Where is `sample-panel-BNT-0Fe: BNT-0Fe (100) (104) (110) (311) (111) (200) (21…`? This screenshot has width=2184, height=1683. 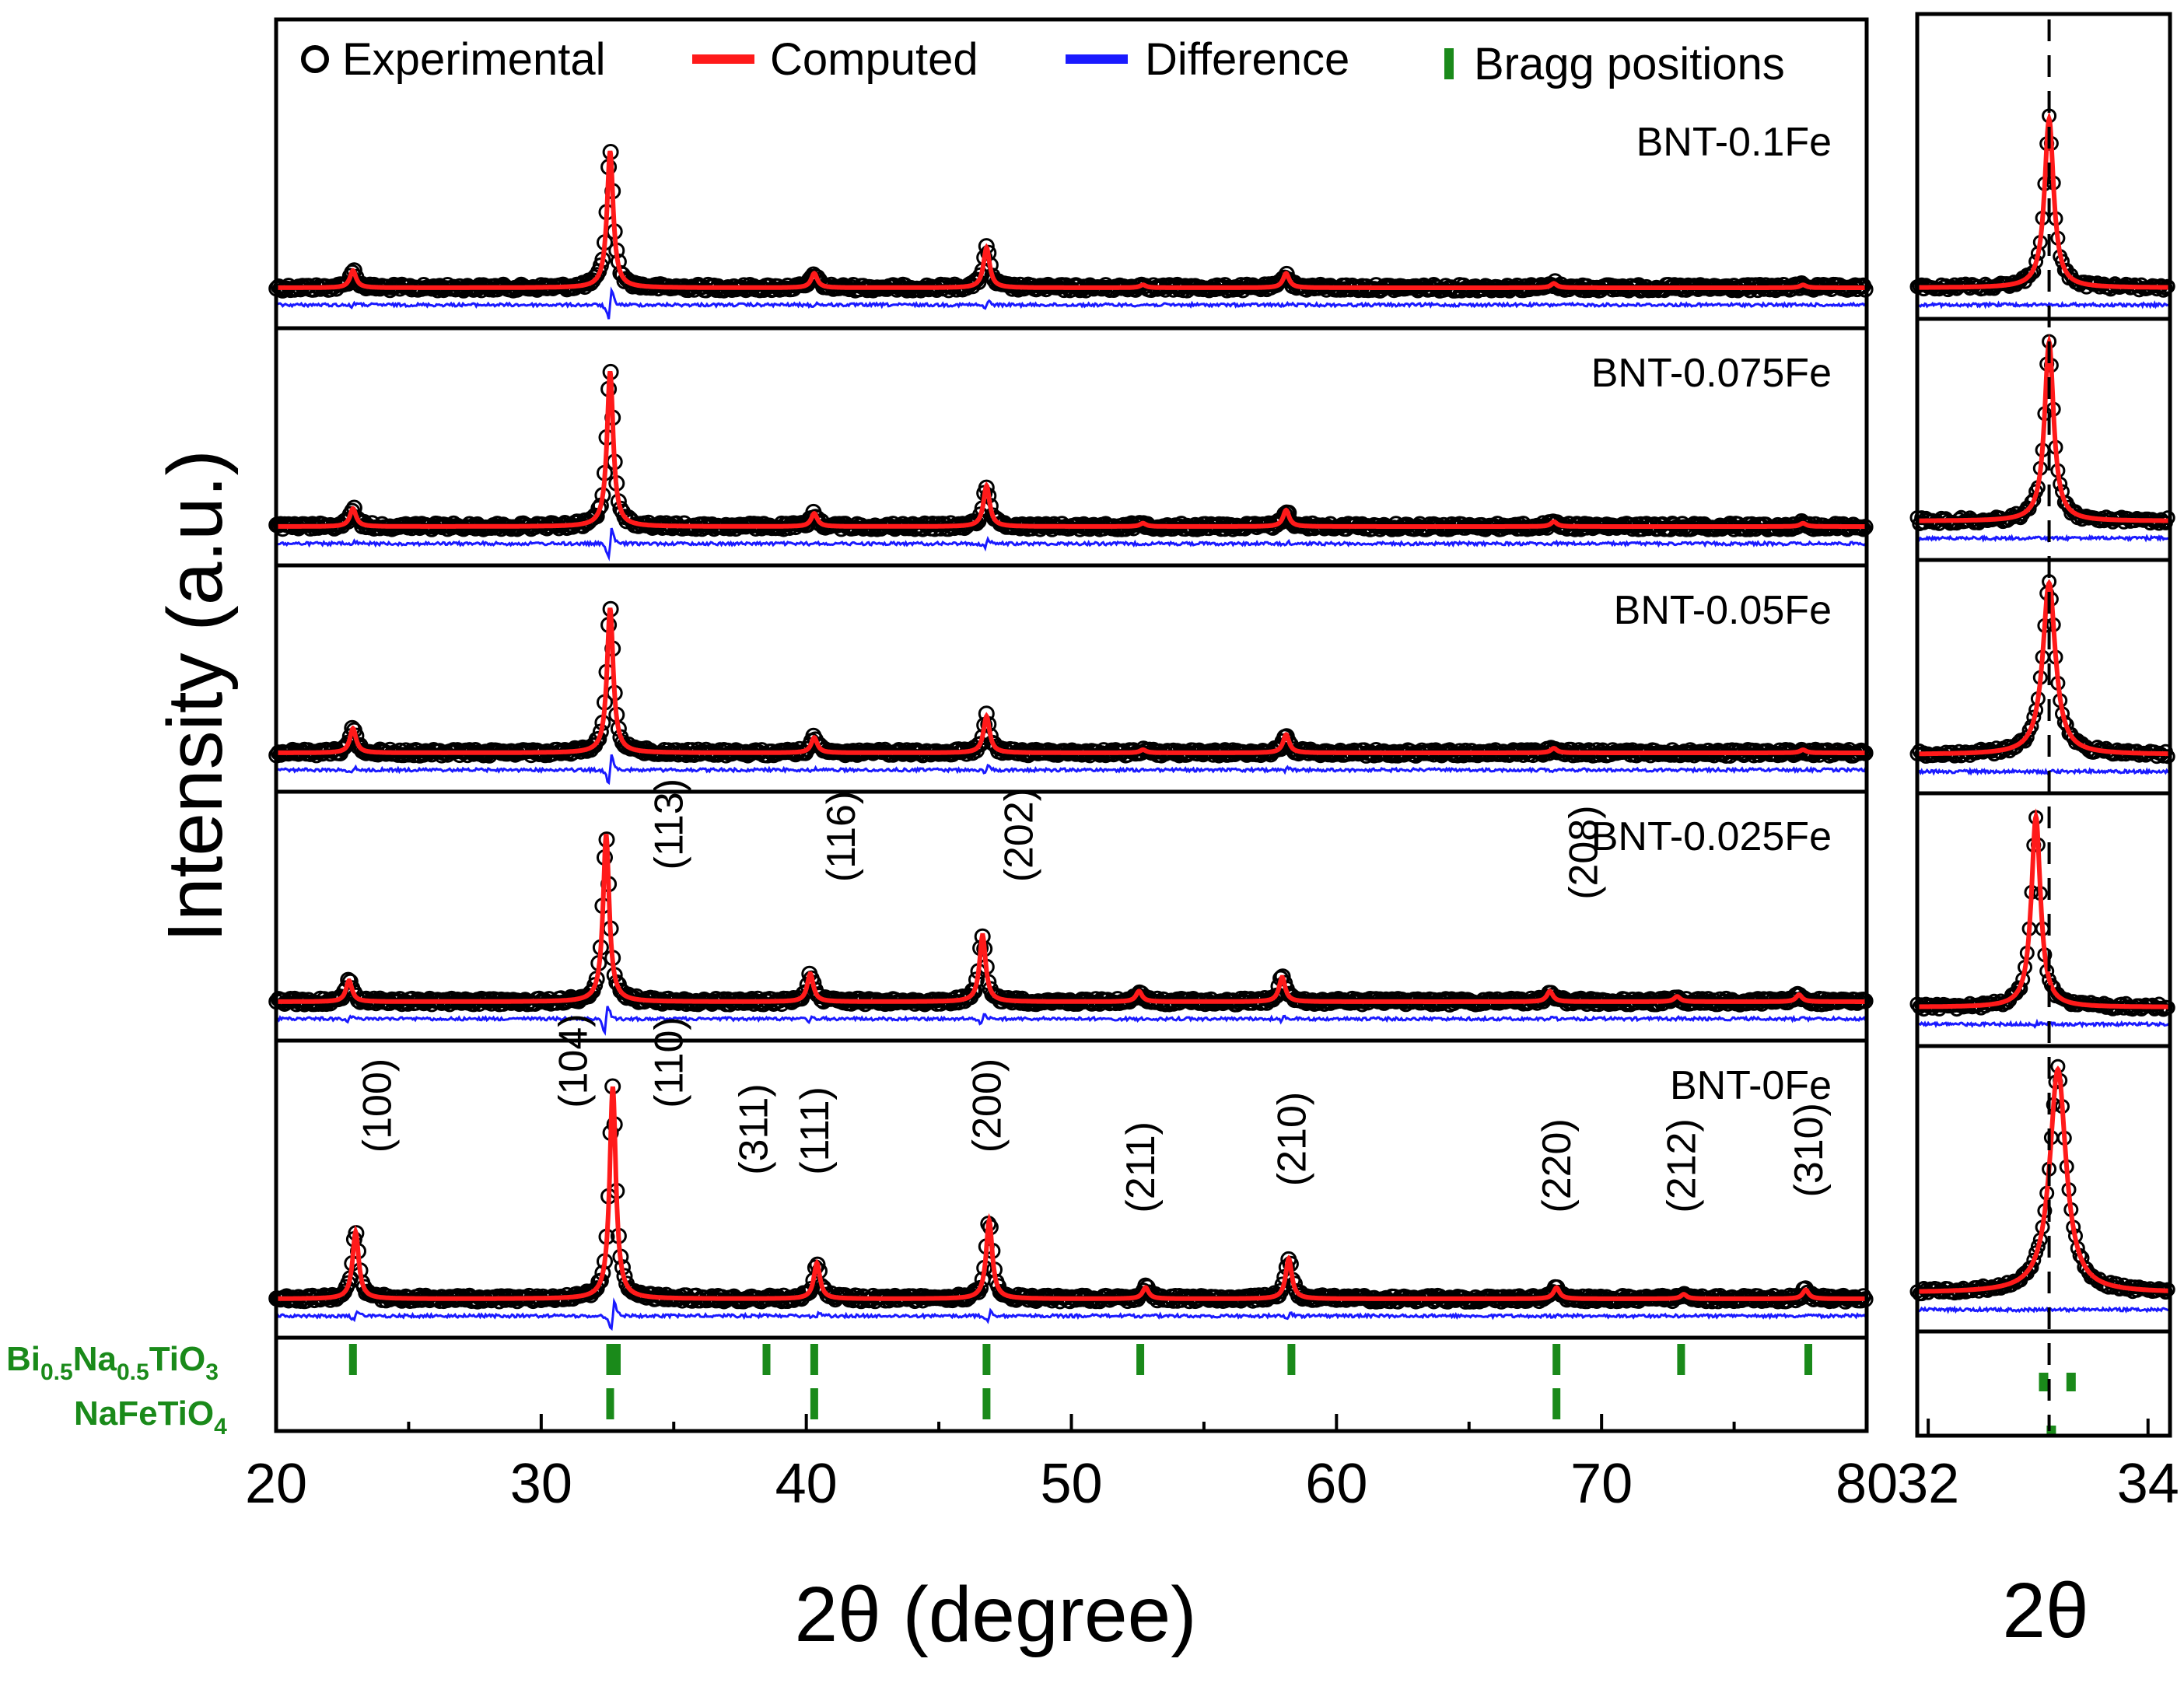 sample-panel-BNT-0Fe: BNT-0Fe (100) (104) (110) (311) (111) (200) (21… is located at coordinates (1071, 1172).